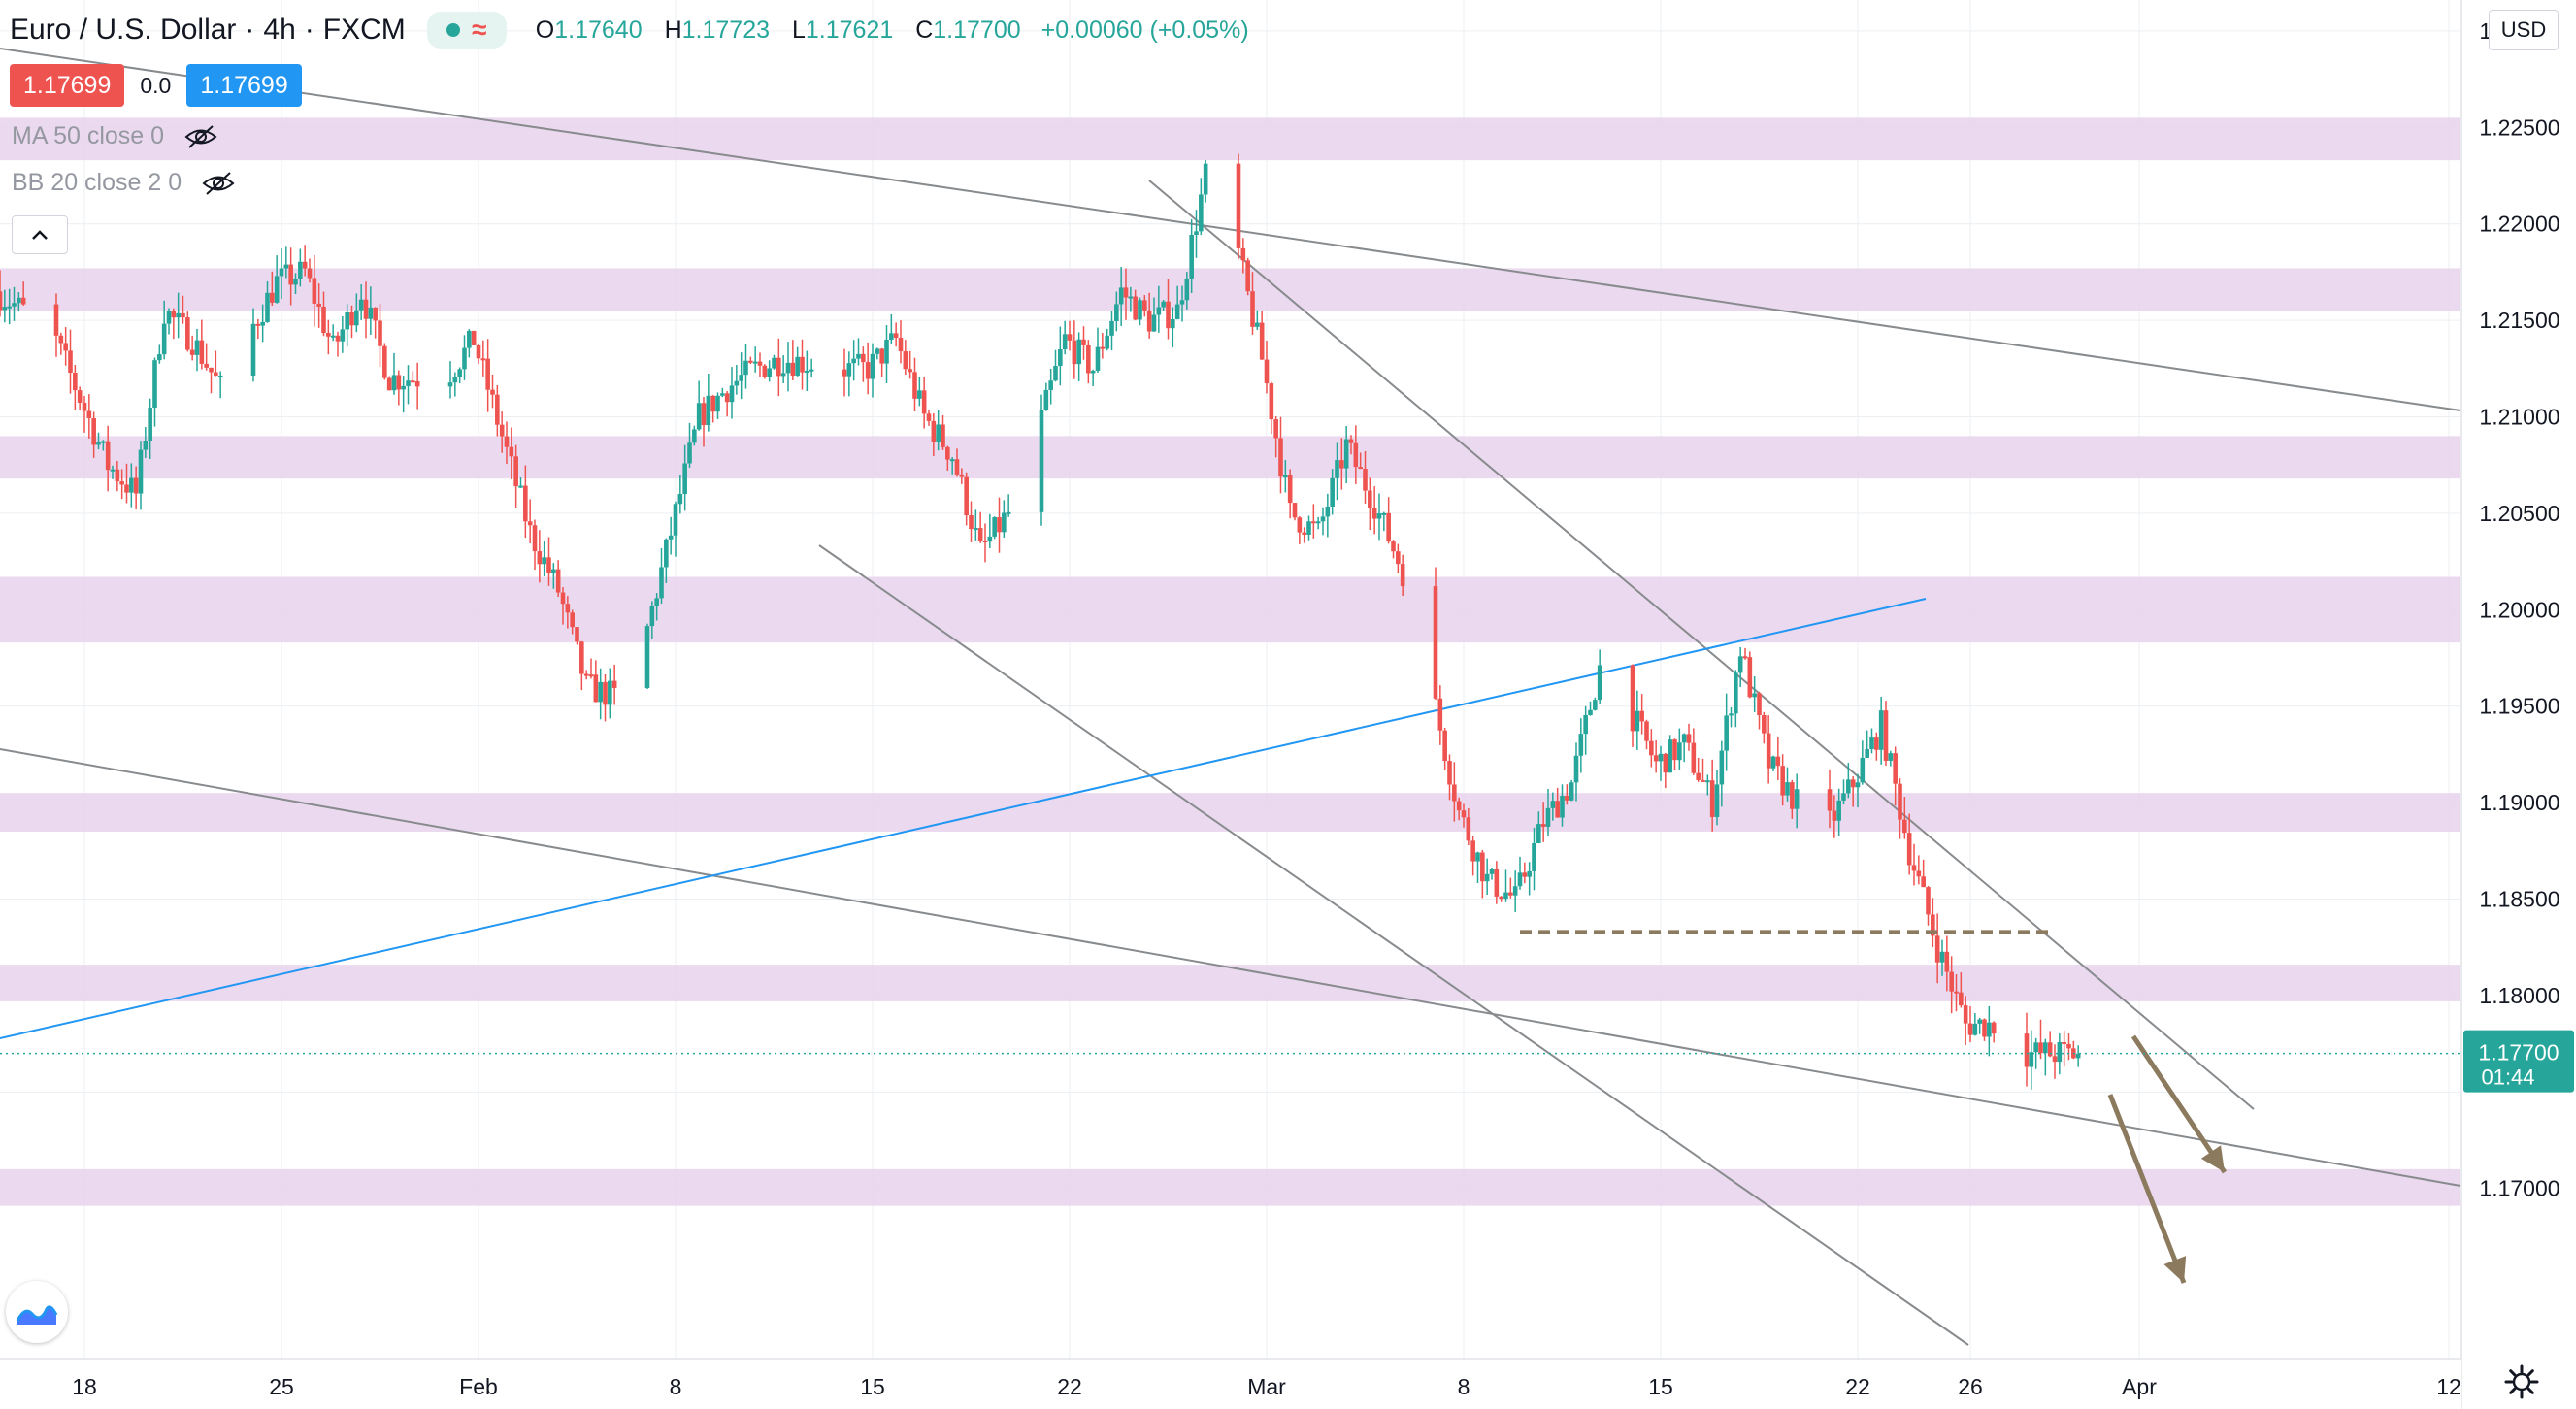 The width and height of the screenshot is (2576, 1409). What do you see at coordinates (977, 30) in the screenshot?
I see `close-value: 1.17700` at bounding box center [977, 30].